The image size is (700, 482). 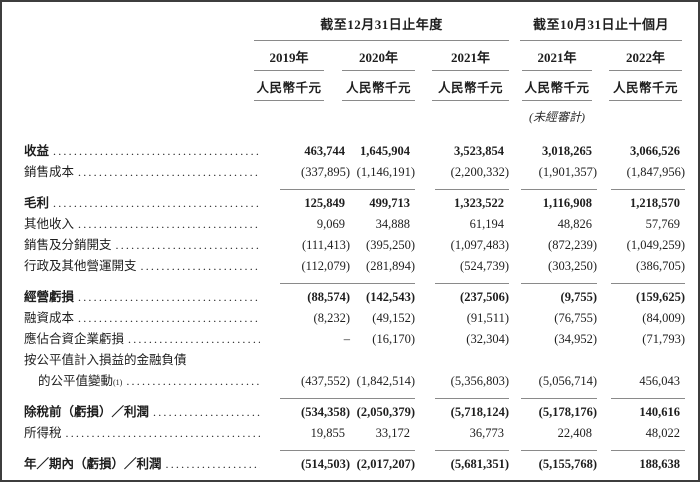 I want to click on row-label-cell: 收益, so click(x=142, y=151).